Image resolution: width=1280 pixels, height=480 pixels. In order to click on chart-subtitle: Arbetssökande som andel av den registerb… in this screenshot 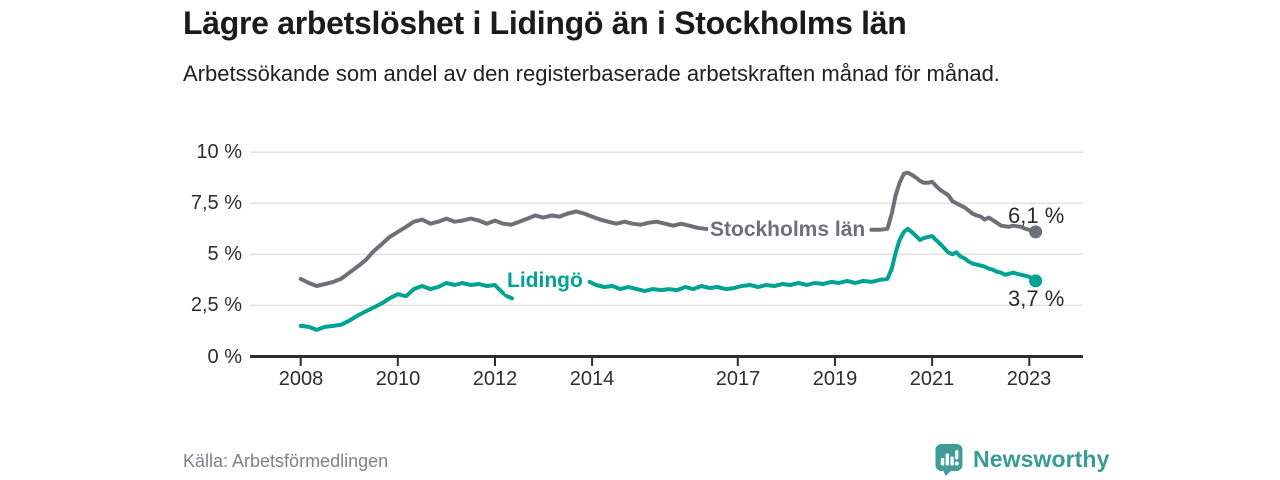, I will do `click(591, 73)`.